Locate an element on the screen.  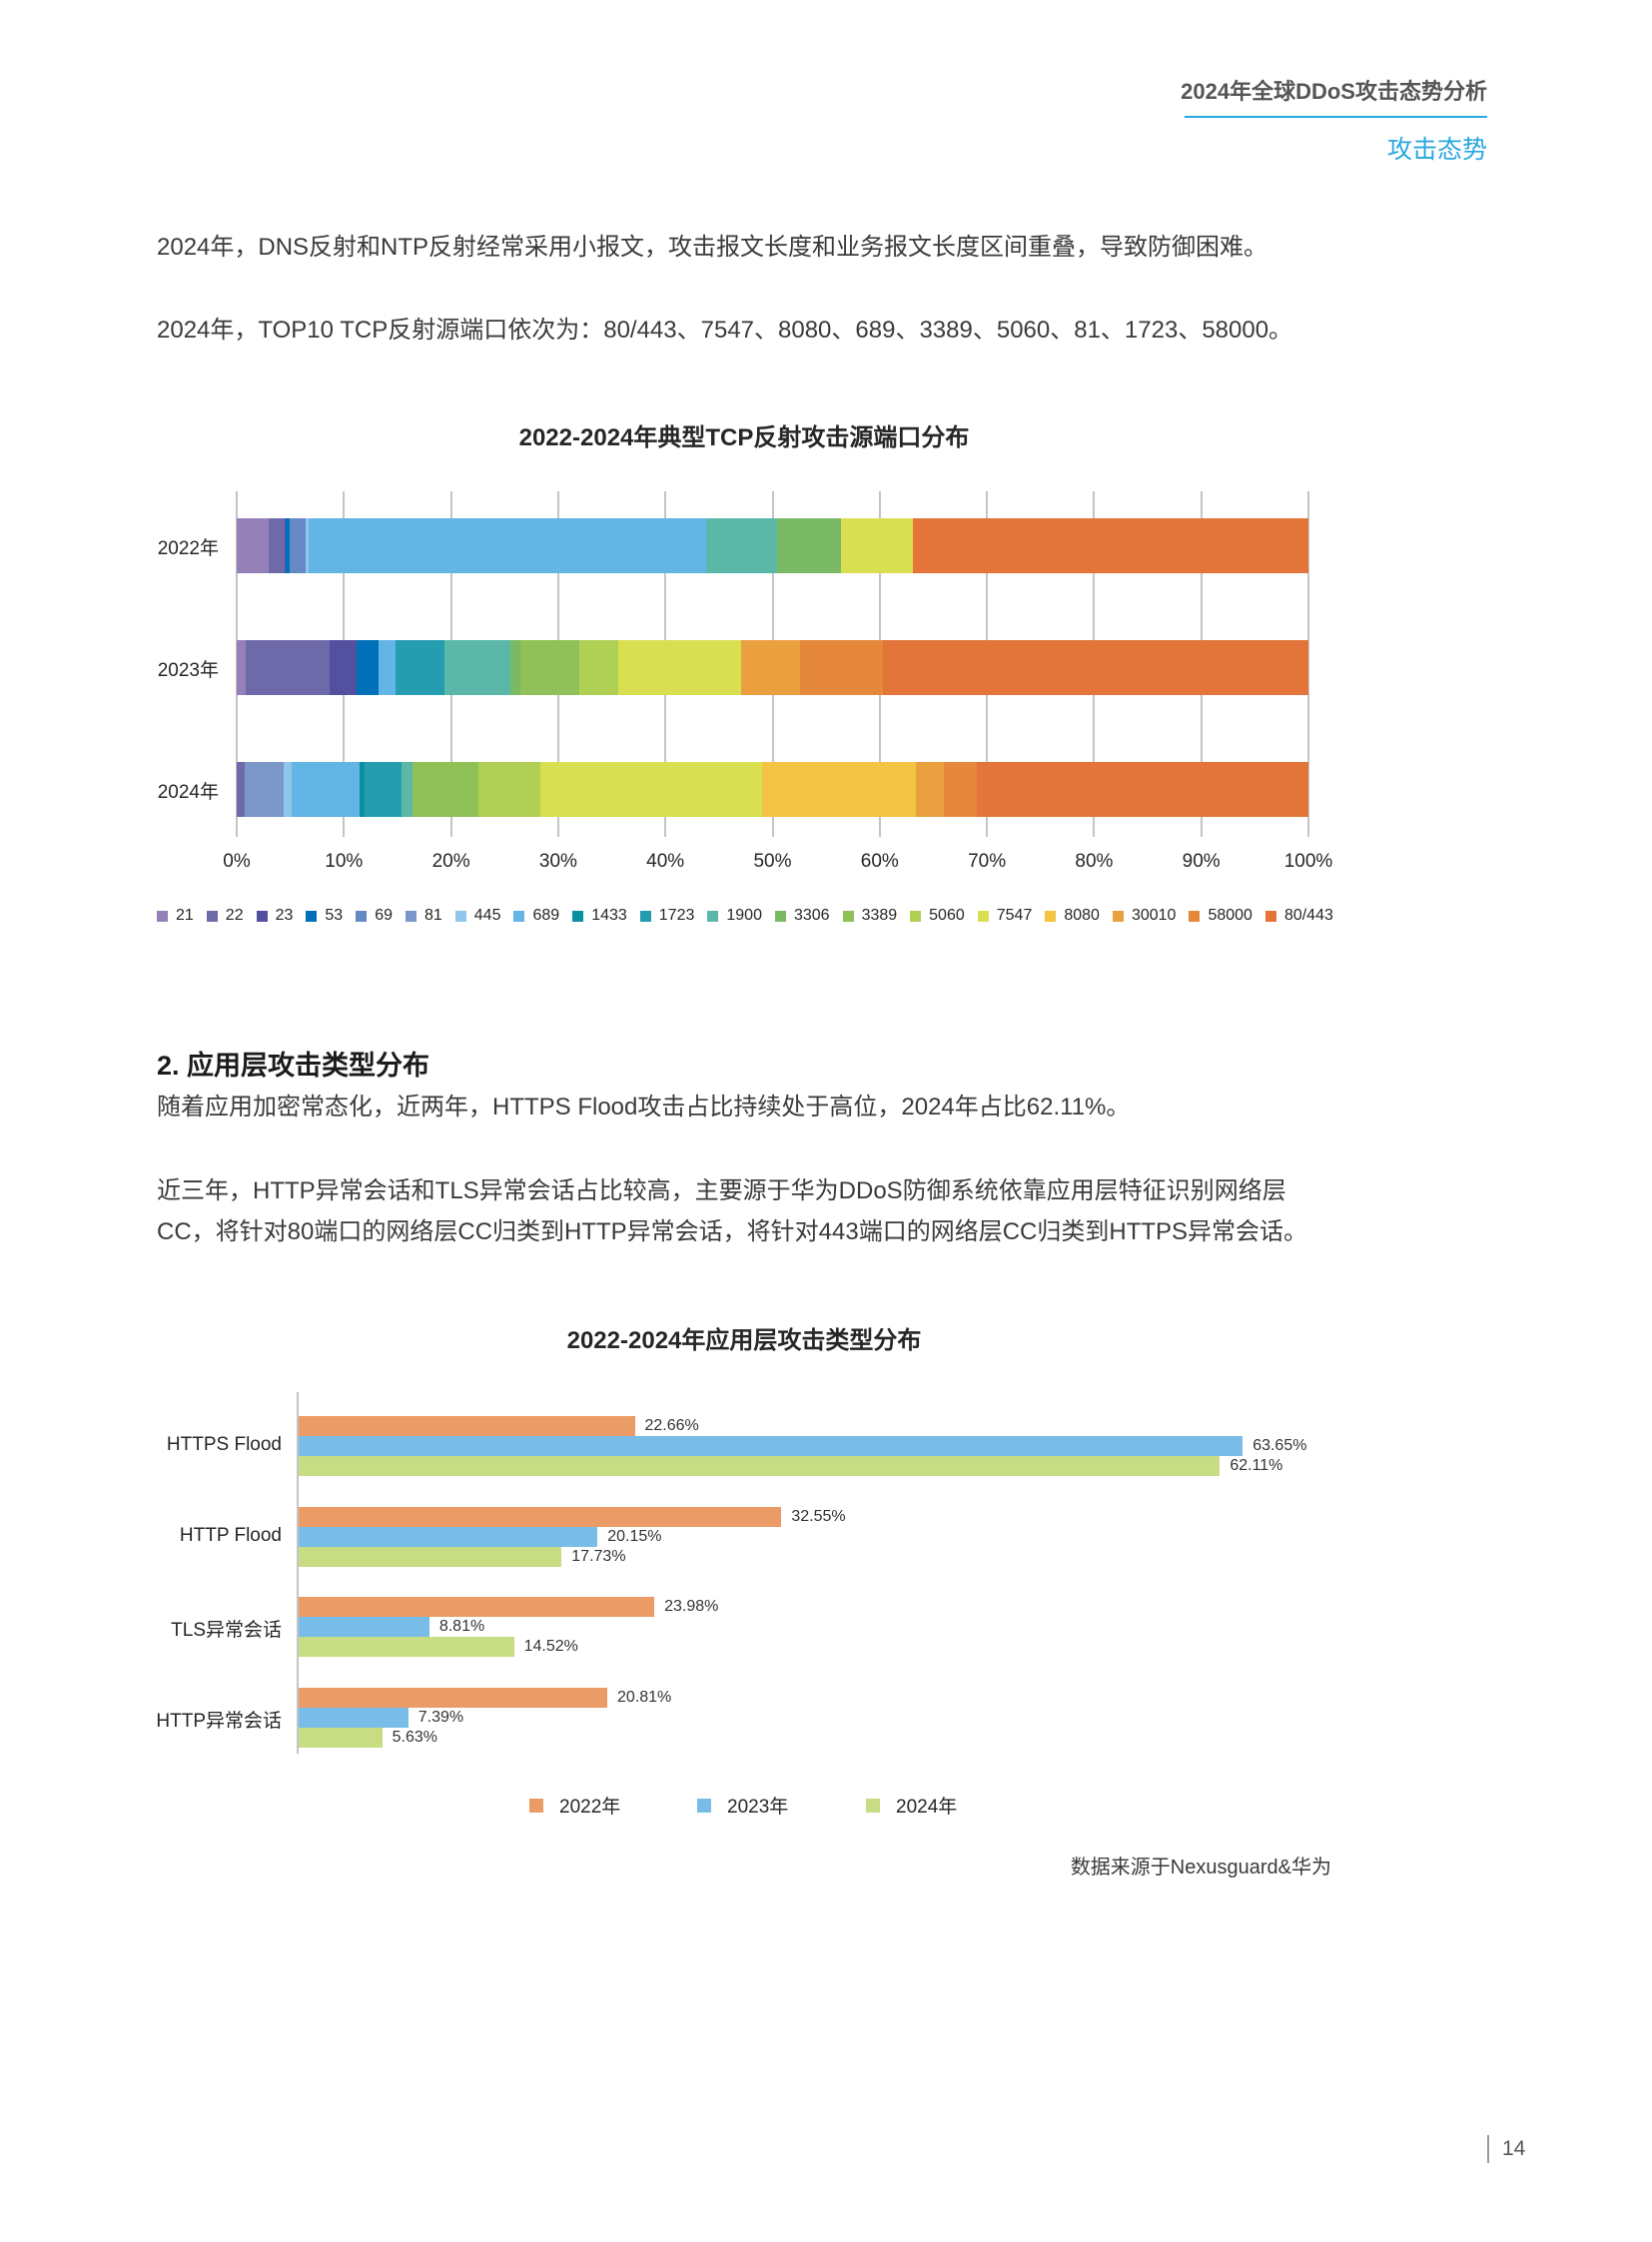
section-title: 攻击态势 is located at coordinates (1436, 150).